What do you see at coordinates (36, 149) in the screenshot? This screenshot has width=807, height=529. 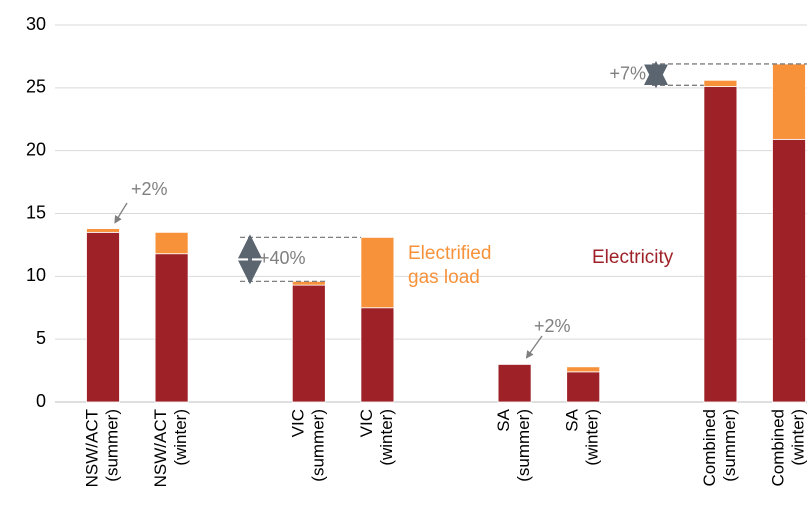 I see `y-tick-label: 20` at bounding box center [36, 149].